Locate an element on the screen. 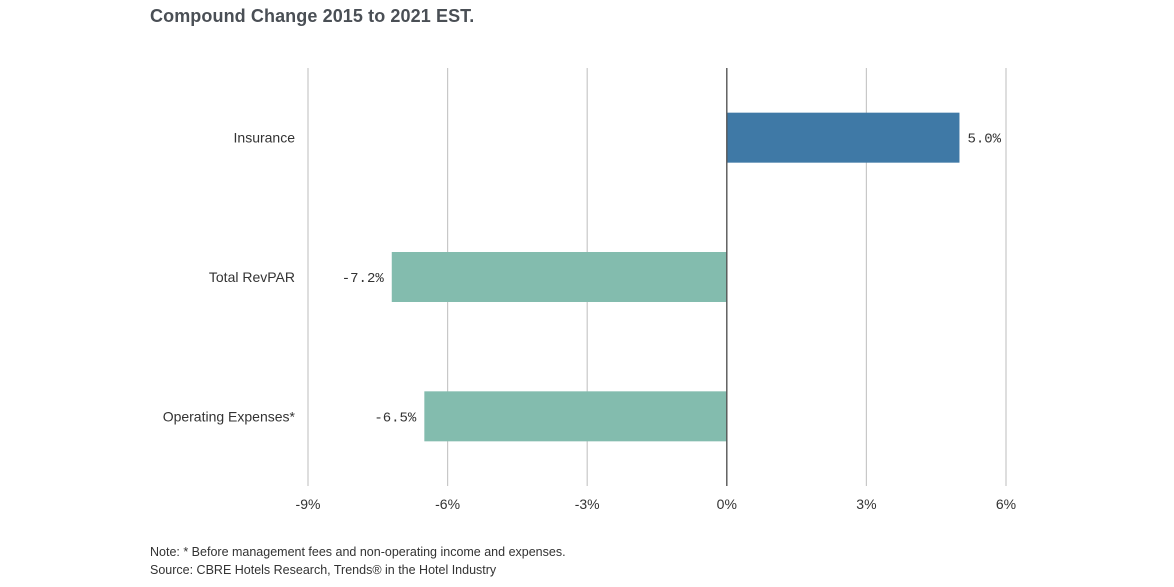  x-tick-label: 6% is located at coordinates (1006, 504).